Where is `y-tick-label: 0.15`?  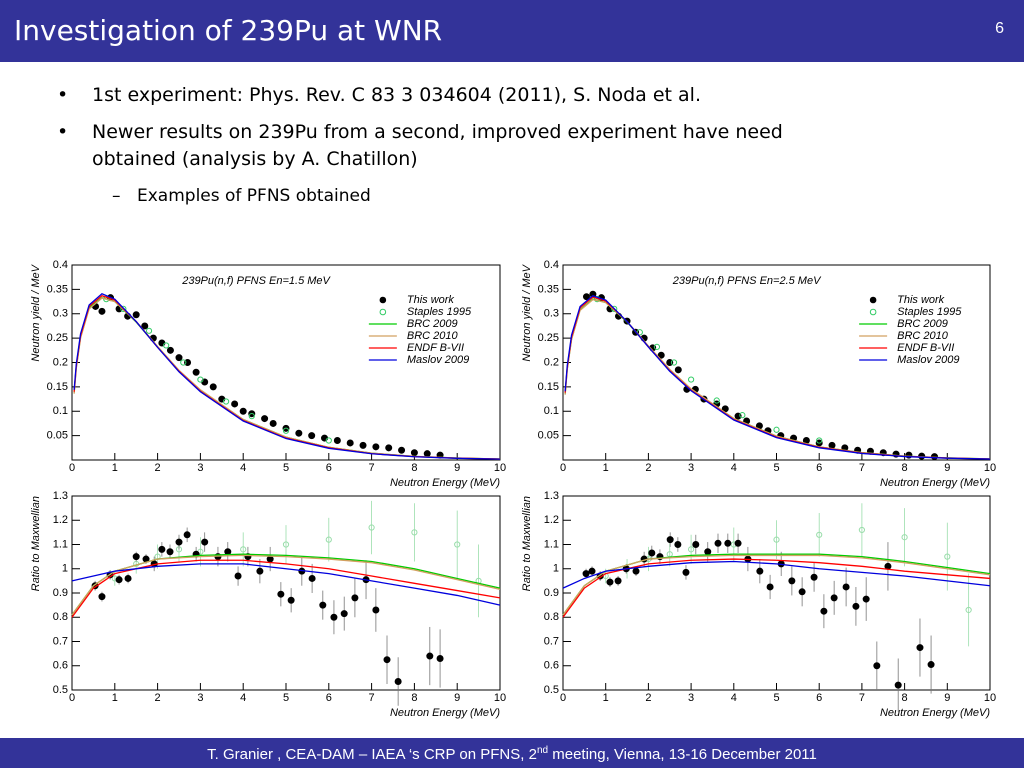
y-tick-label: 0.15 is located at coordinates (57, 387).